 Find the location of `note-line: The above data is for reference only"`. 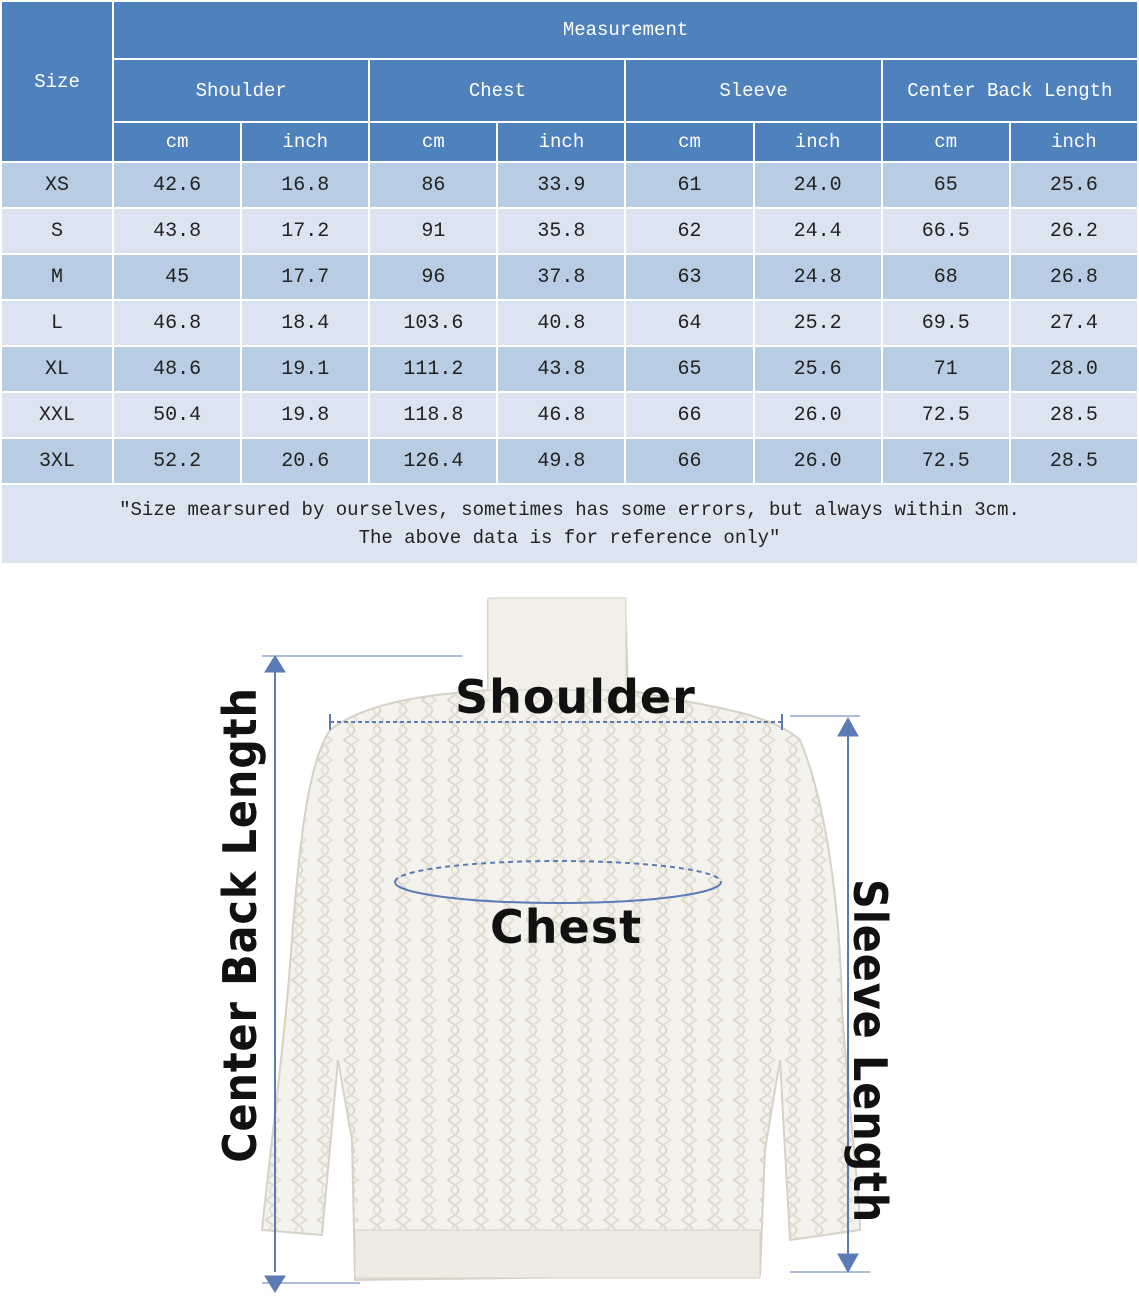

note-line: The above data is for reference only" is located at coordinates (569, 538).